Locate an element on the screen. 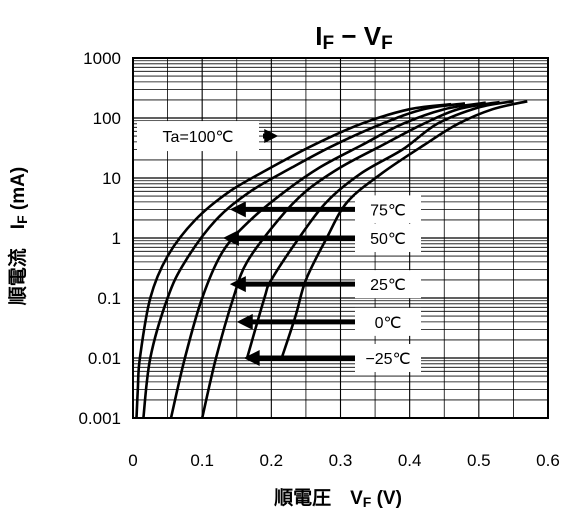  y-tick-label: 0.01 is located at coordinates (104, 358).